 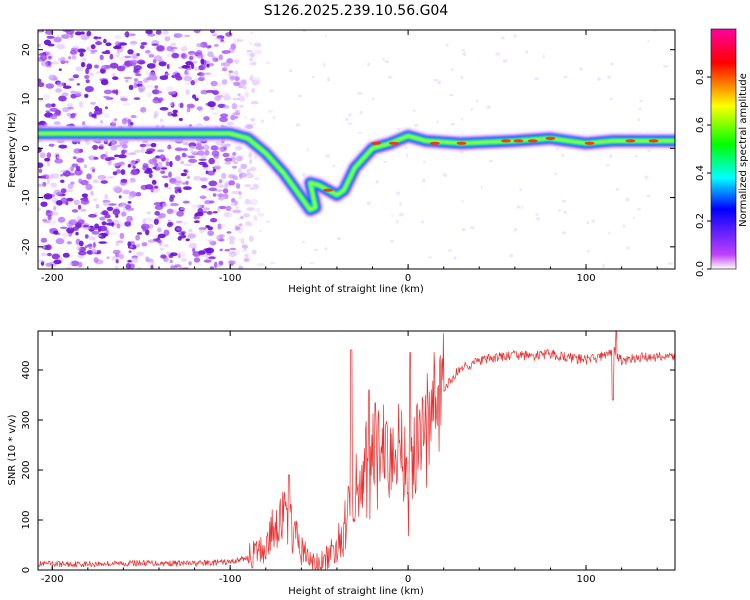 What do you see at coordinates (408, 579) in the screenshot?
I see `x-tick-label: 0` at bounding box center [408, 579].